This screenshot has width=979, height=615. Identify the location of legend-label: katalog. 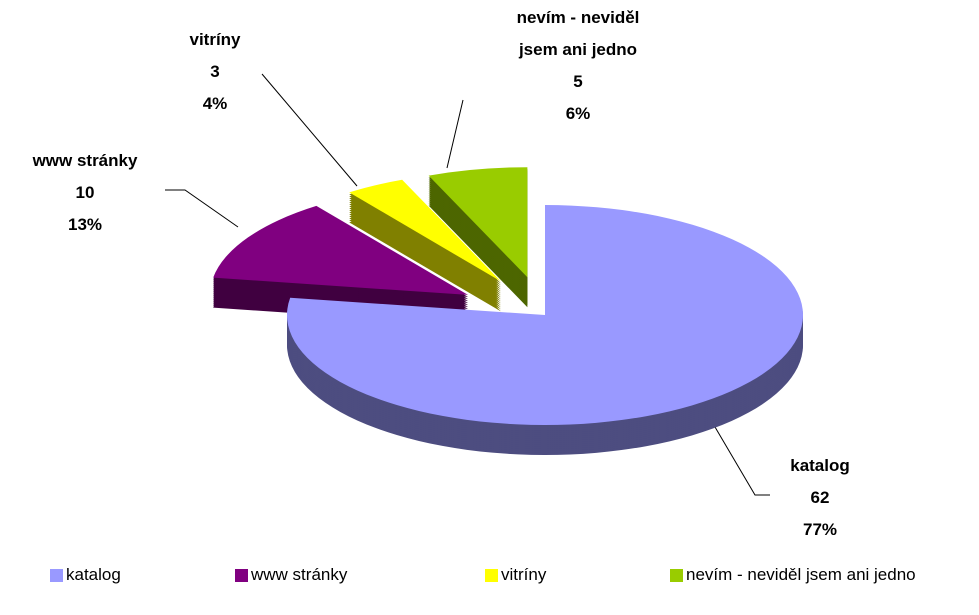
(93, 574).